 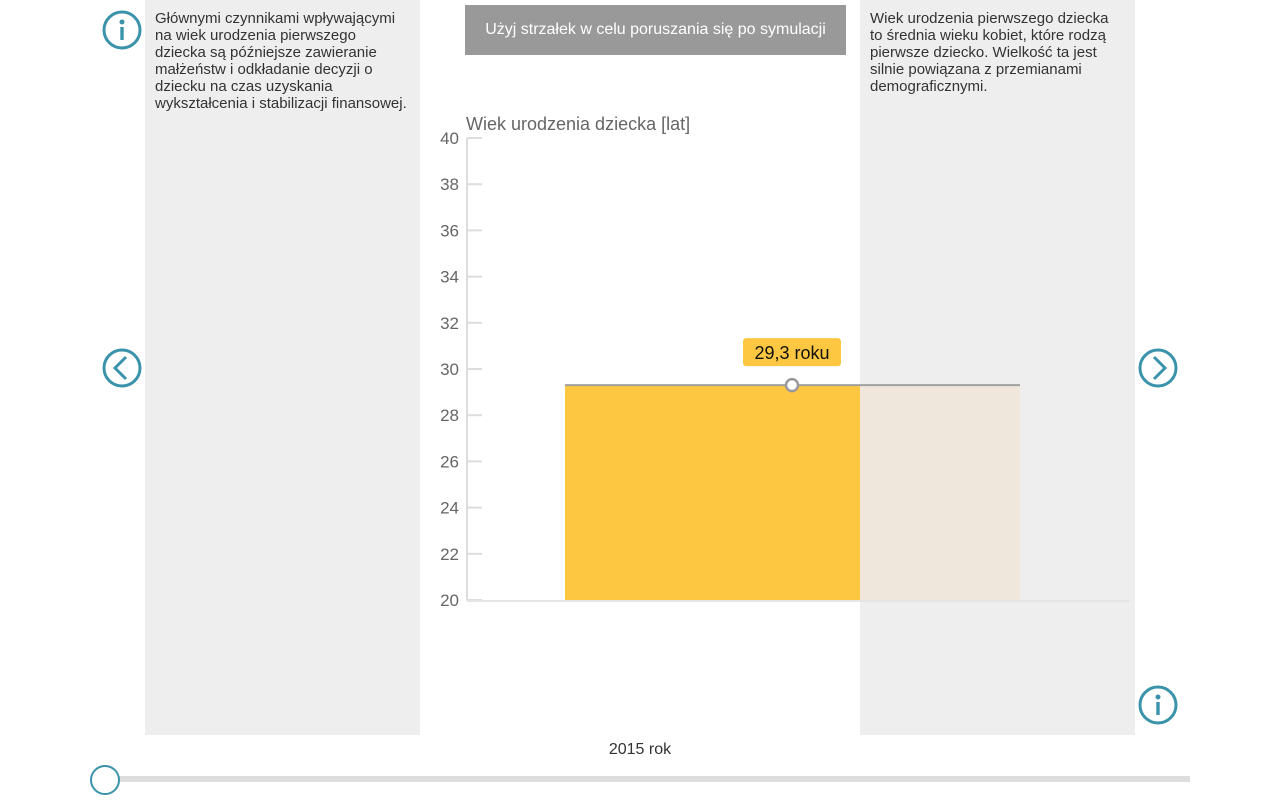 I want to click on next-arrow-icon, so click(x=1158, y=368).